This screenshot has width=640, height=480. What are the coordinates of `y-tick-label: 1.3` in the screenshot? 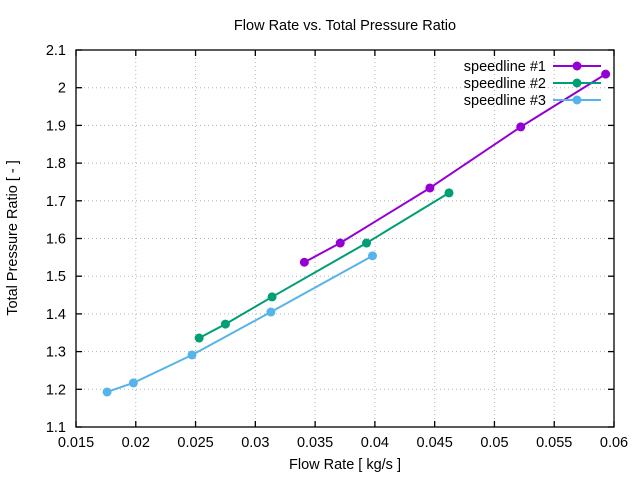 It's located at (56, 353).